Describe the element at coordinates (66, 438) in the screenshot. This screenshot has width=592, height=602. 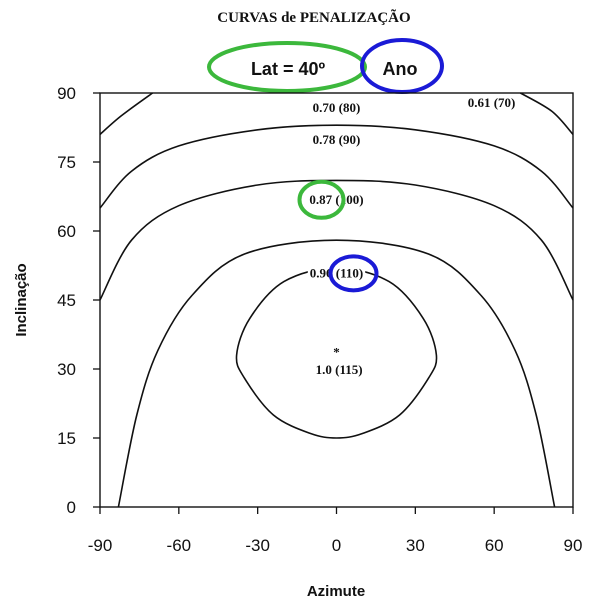
I see `y-tick-label: 15` at that location.